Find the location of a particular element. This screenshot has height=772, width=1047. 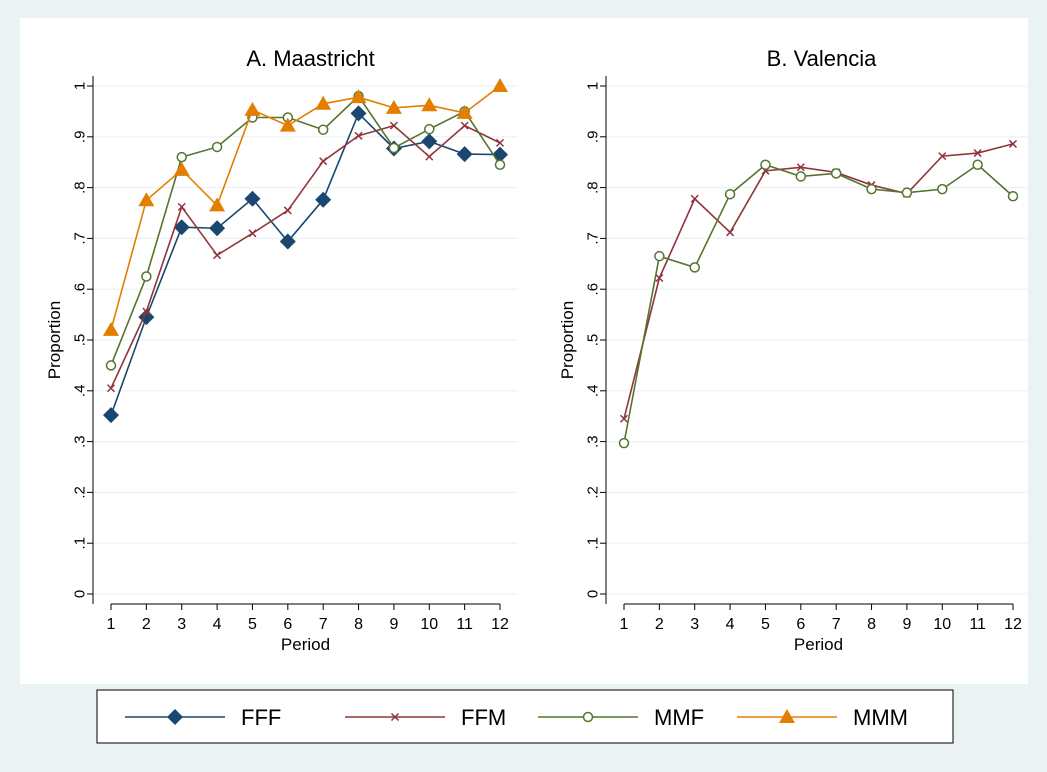

legend-label-MMM: MMM is located at coordinates (880, 717).